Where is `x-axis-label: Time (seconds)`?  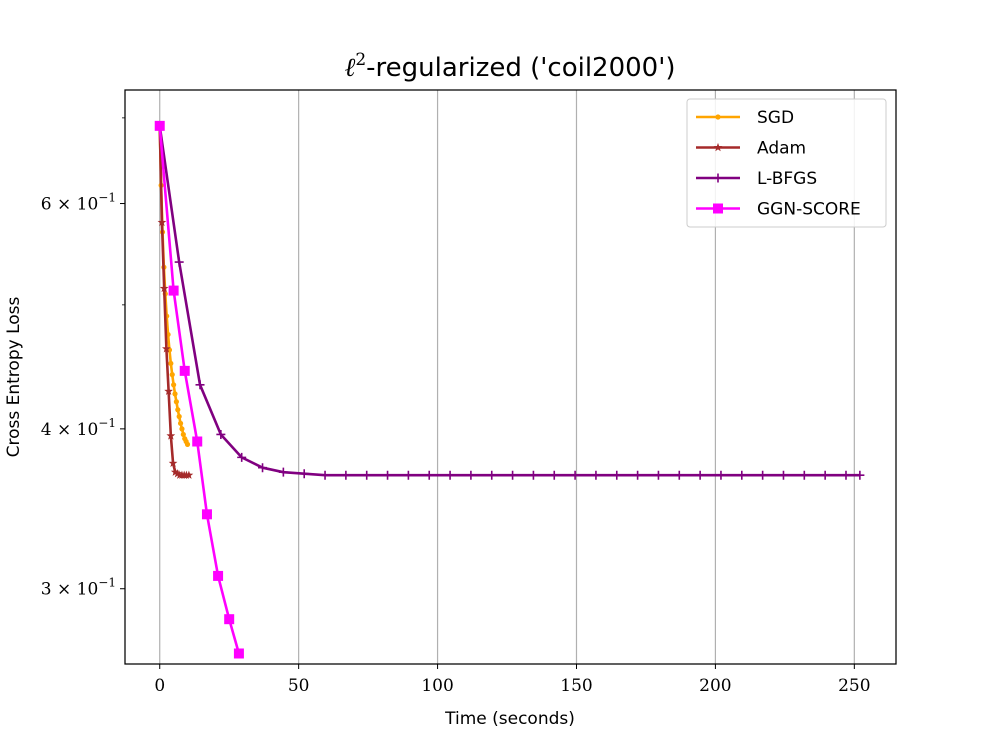
x-axis-label: Time (seconds) is located at coordinates (509, 719).